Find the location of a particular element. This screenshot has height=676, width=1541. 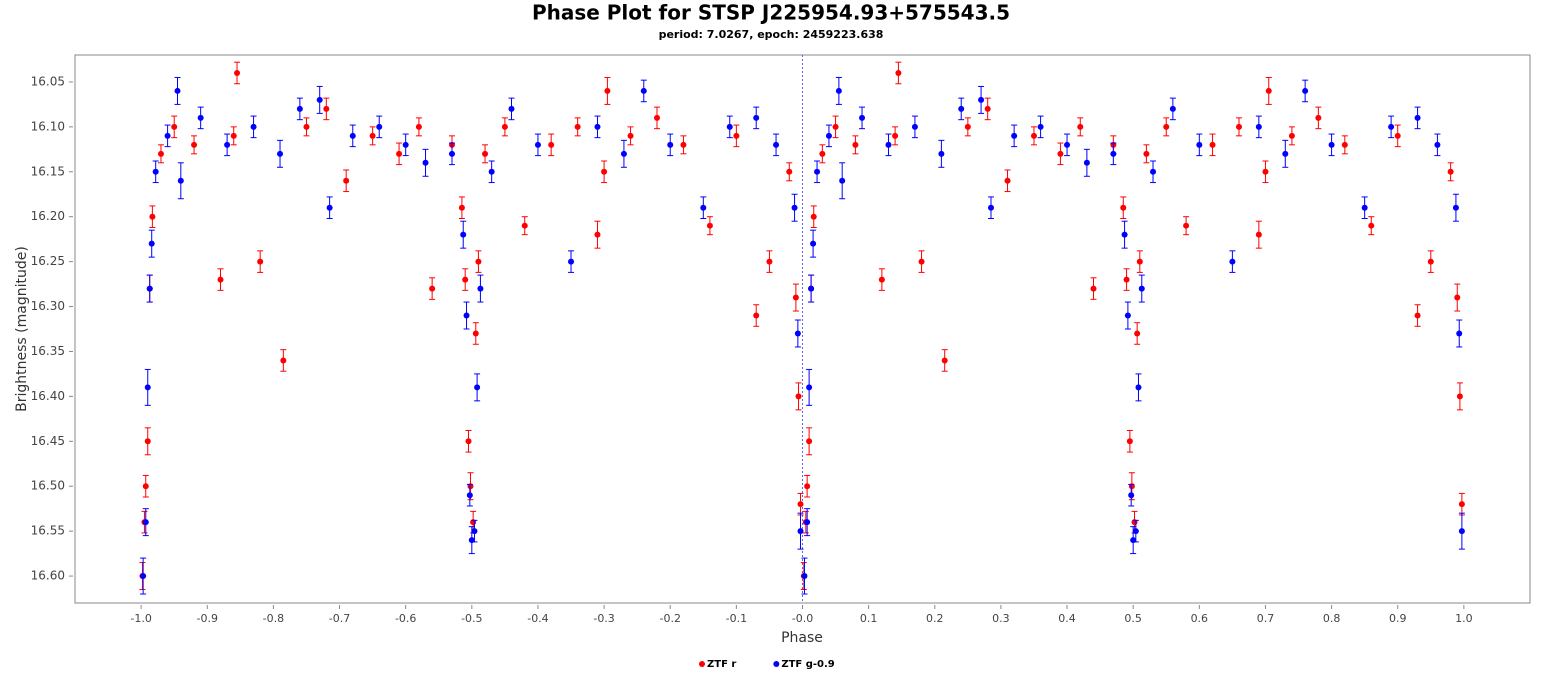

y-tick-label: 16.05 is located at coordinates (48, 81).